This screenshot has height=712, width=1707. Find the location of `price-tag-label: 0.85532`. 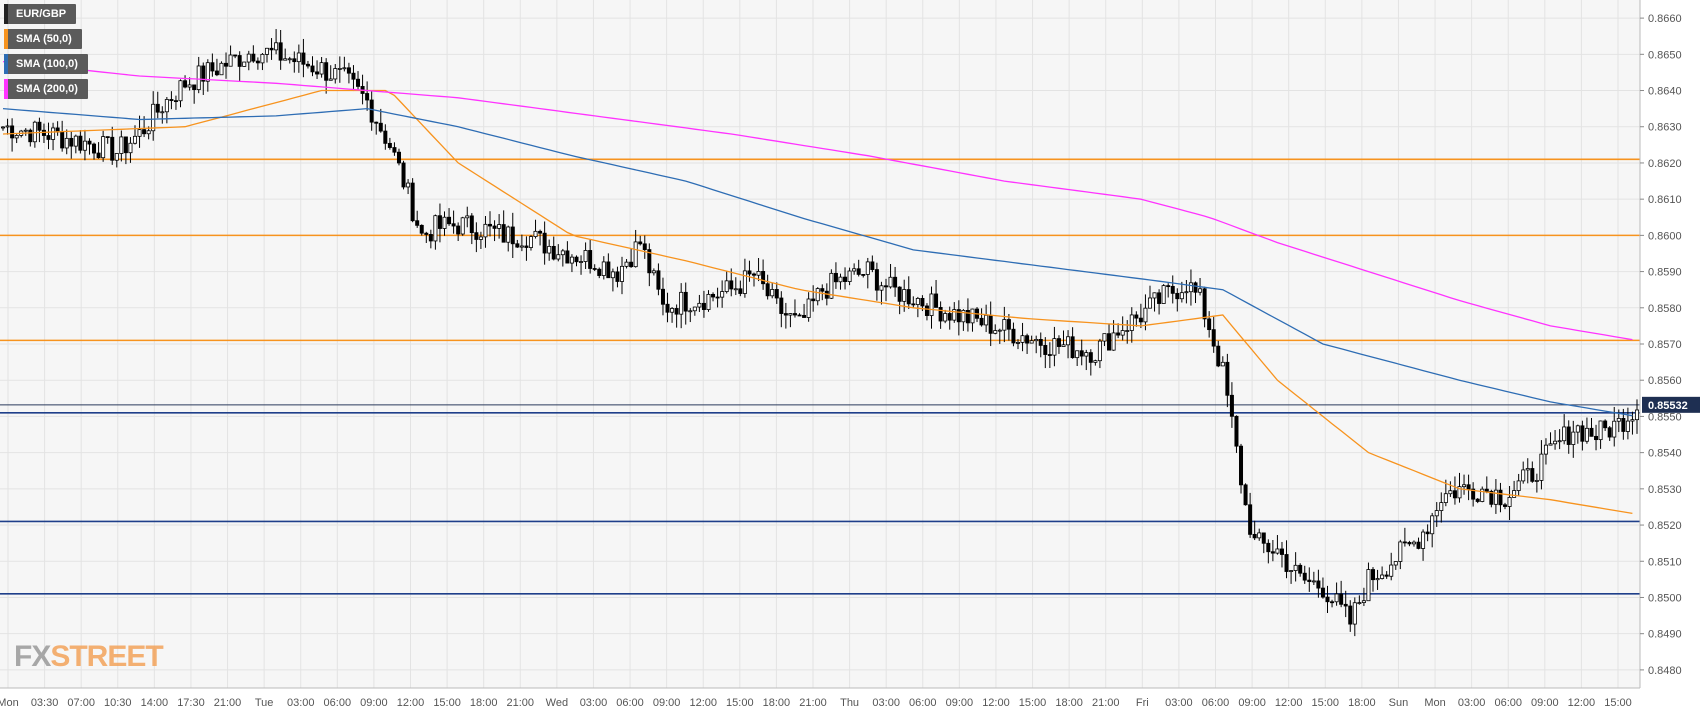

price-tag-label: 0.85532 is located at coordinates (1668, 406).